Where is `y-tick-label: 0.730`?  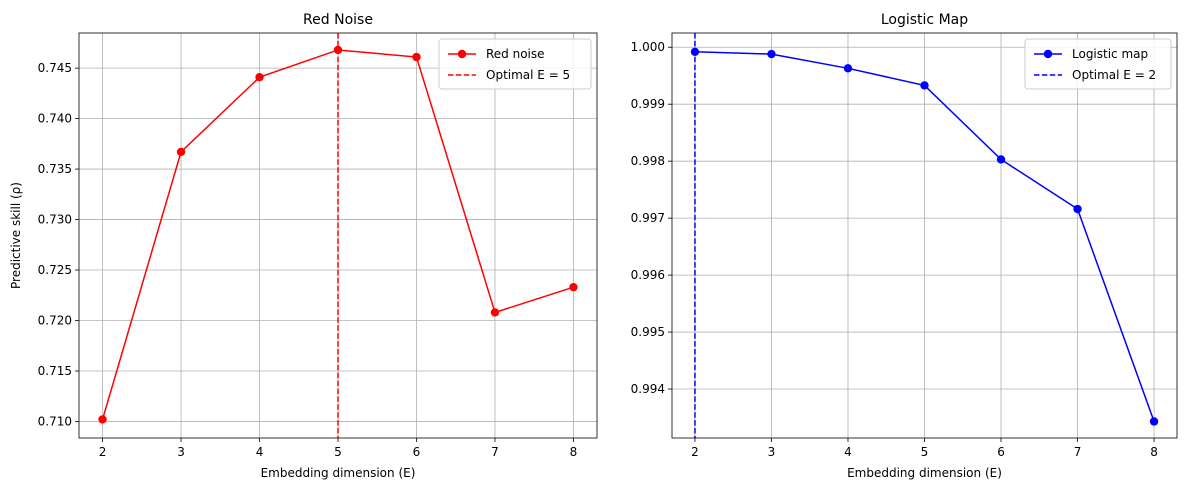 y-tick-label: 0.730 is located at coordinates (55, 220).